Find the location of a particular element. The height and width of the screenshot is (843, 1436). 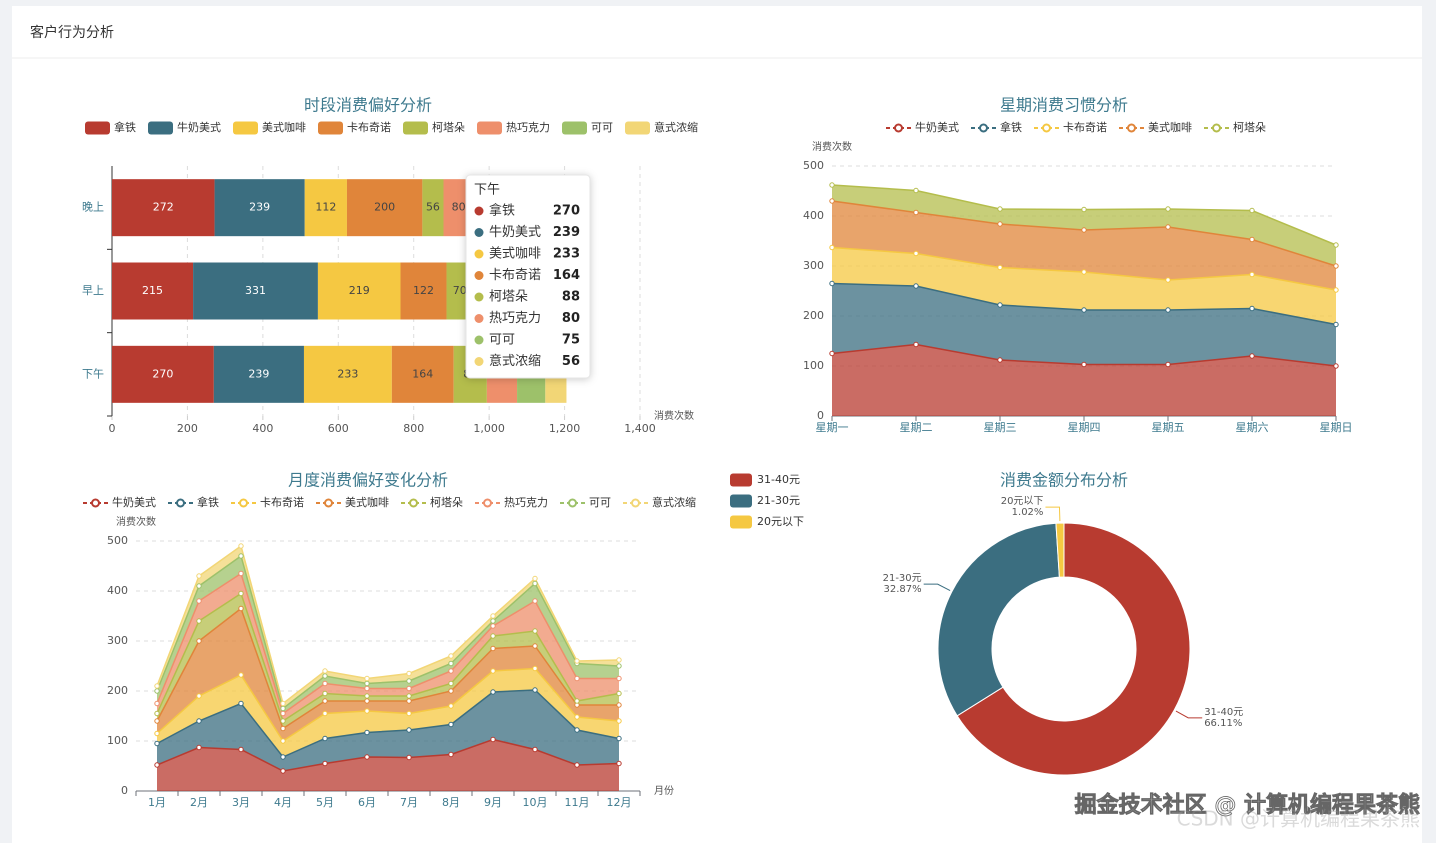

tooltip-value: 233 is located at coordinates (566, 254).